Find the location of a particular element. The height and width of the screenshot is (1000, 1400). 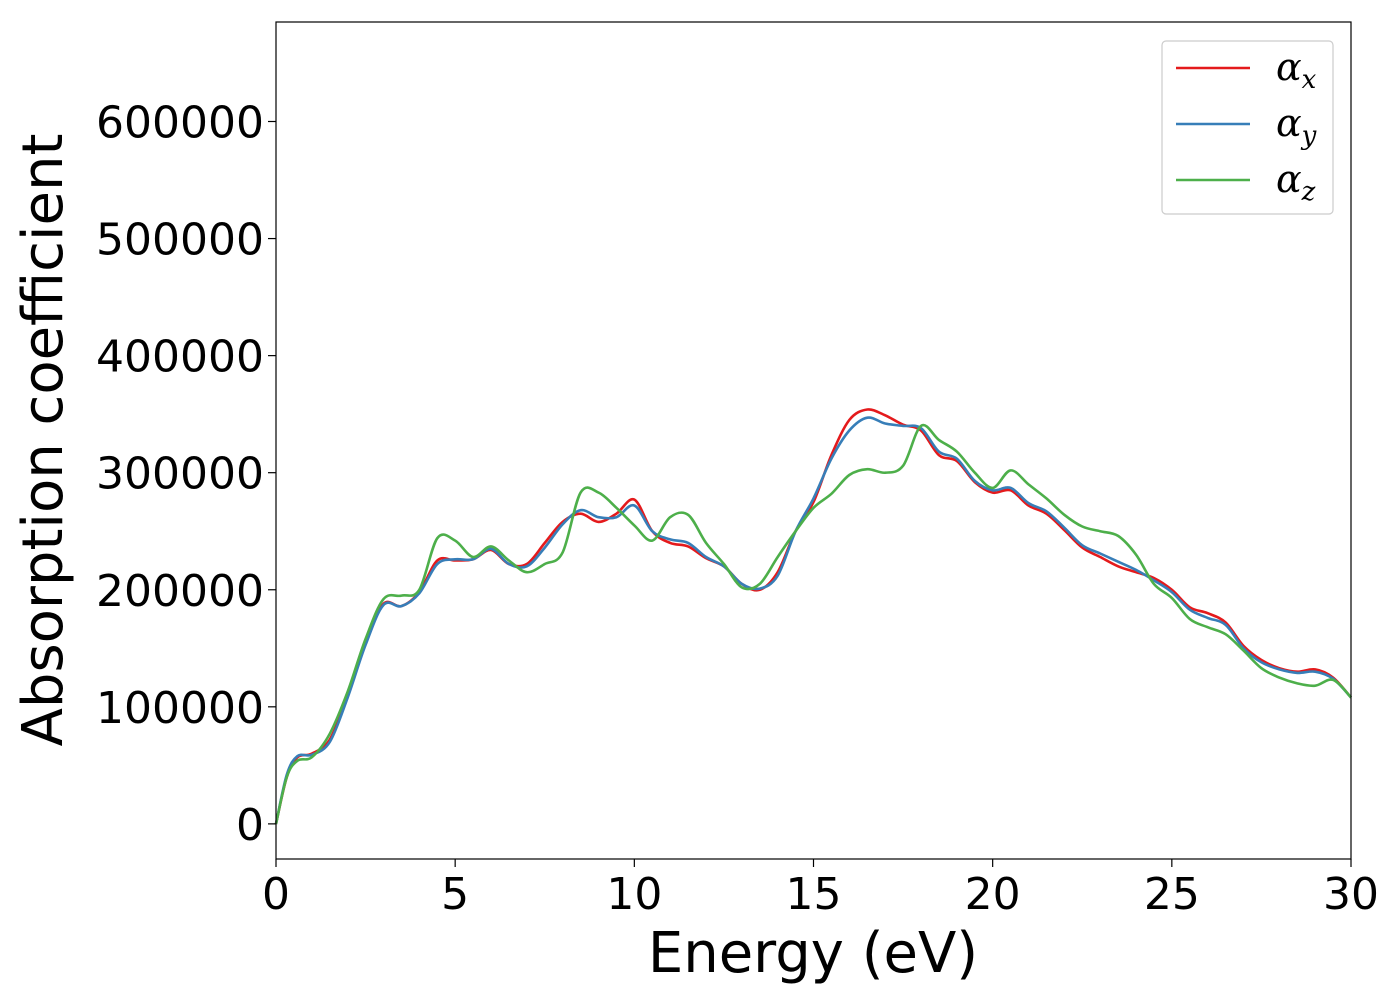

y-tick-label: 0 is located at coordinates (250, 825).